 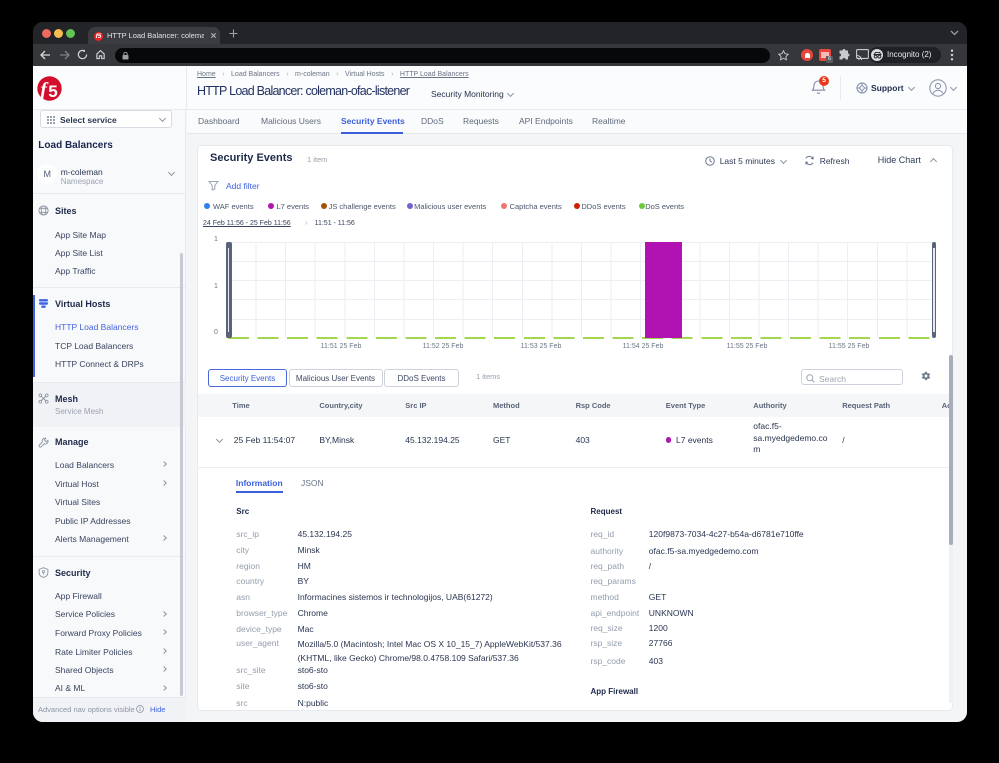 I want to click on svg-text: f, so click(x=44, y=90).